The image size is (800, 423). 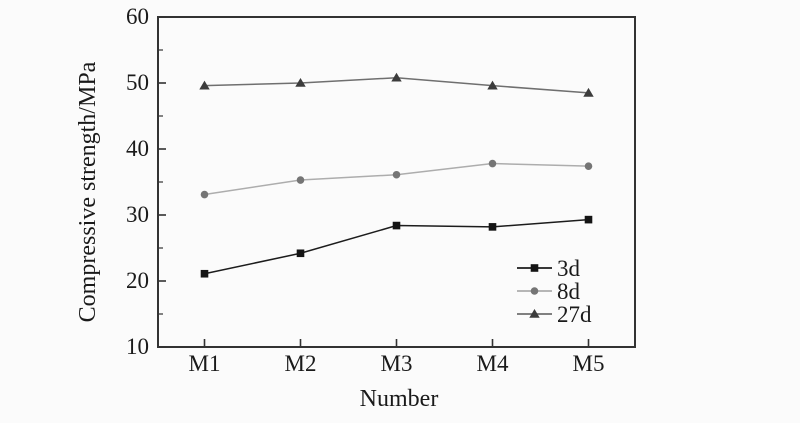 I want to click on legend-label-8d: 8d, so click(x=569, y=291).